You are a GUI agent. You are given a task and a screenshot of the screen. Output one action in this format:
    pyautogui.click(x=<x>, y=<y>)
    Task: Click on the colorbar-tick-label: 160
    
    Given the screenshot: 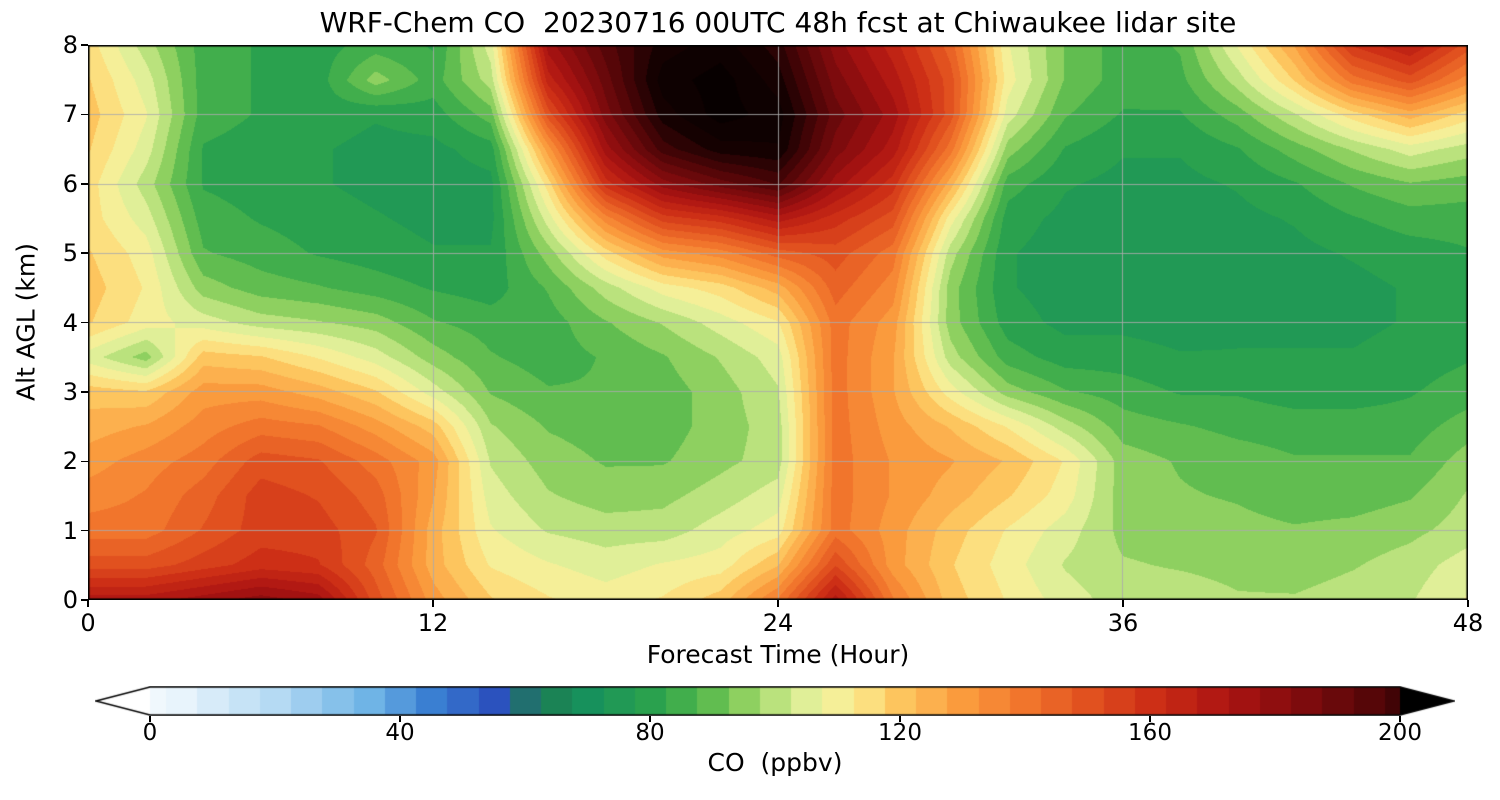 What is the action you would take?
    pyautogui.click(x=1150, y=733)
    